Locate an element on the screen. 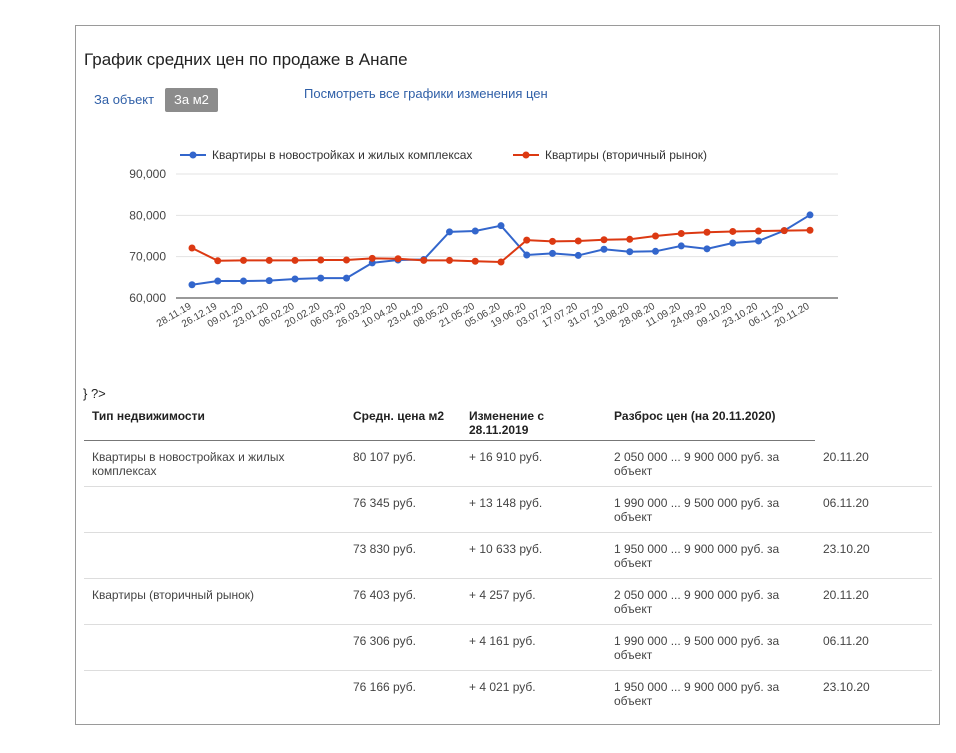  y-tick-label: 90,000 is located at coordinates (147, 174).